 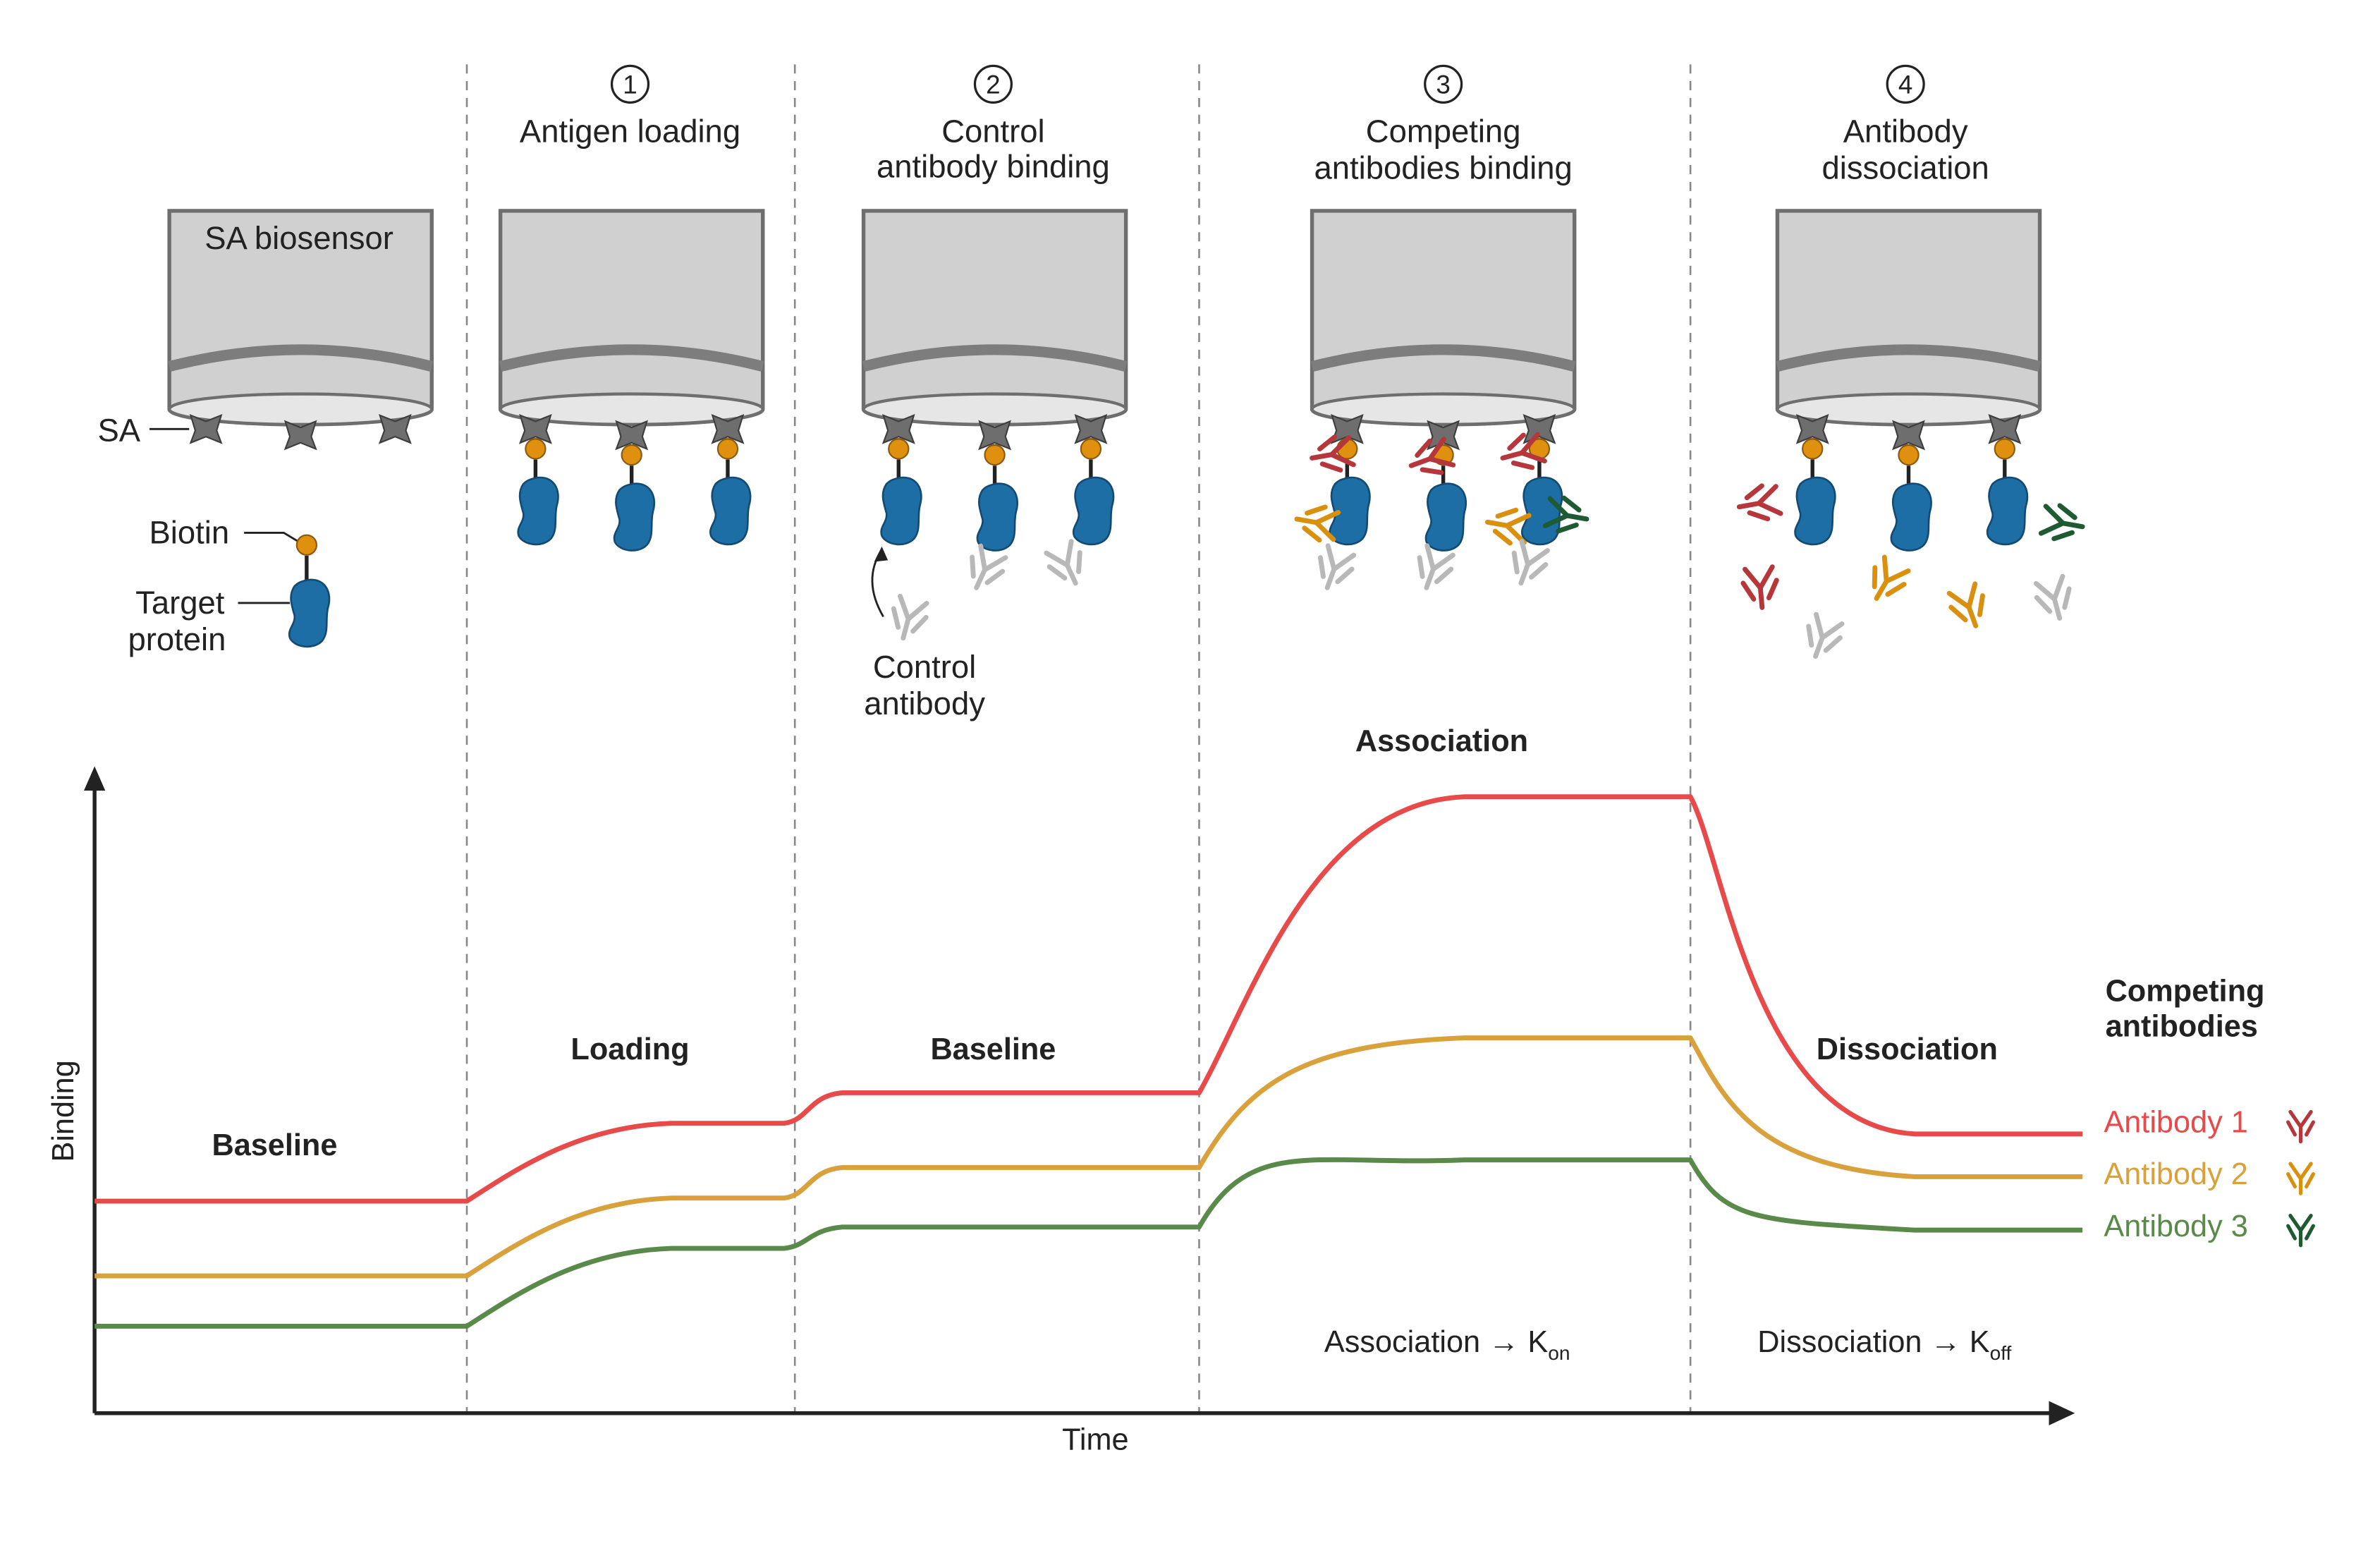 What do you see at coordinates (2062, 1414) in the screenshot?
I see `x-axis-arrowhead` at bounding box center [2062, 1414].